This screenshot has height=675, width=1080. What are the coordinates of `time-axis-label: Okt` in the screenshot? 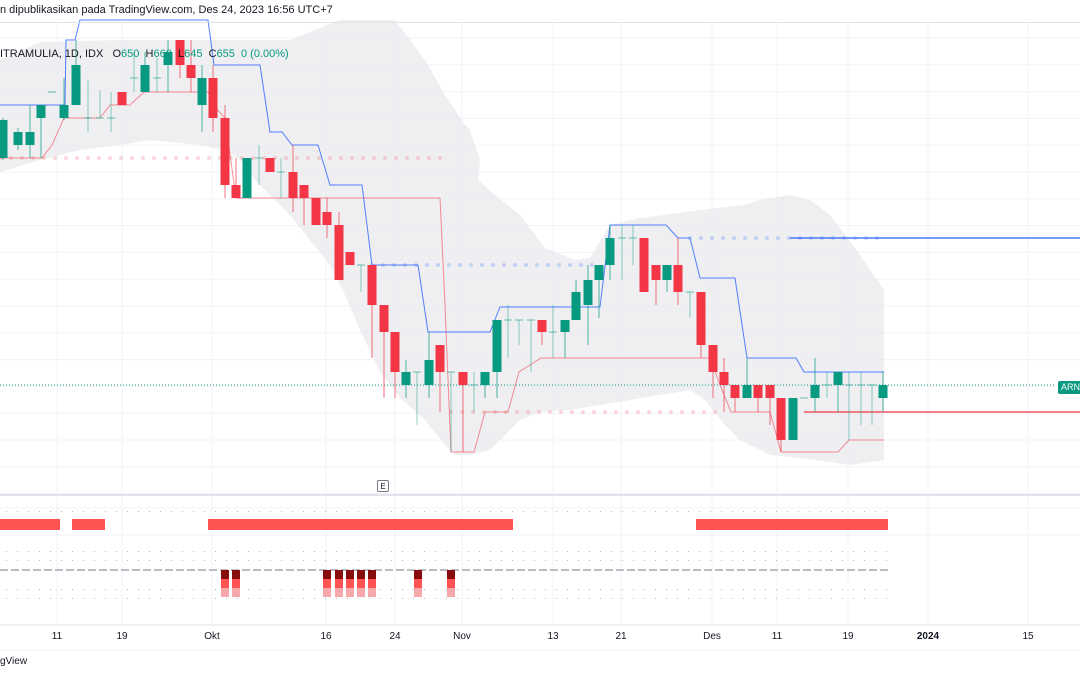 It's located at (212, 636).